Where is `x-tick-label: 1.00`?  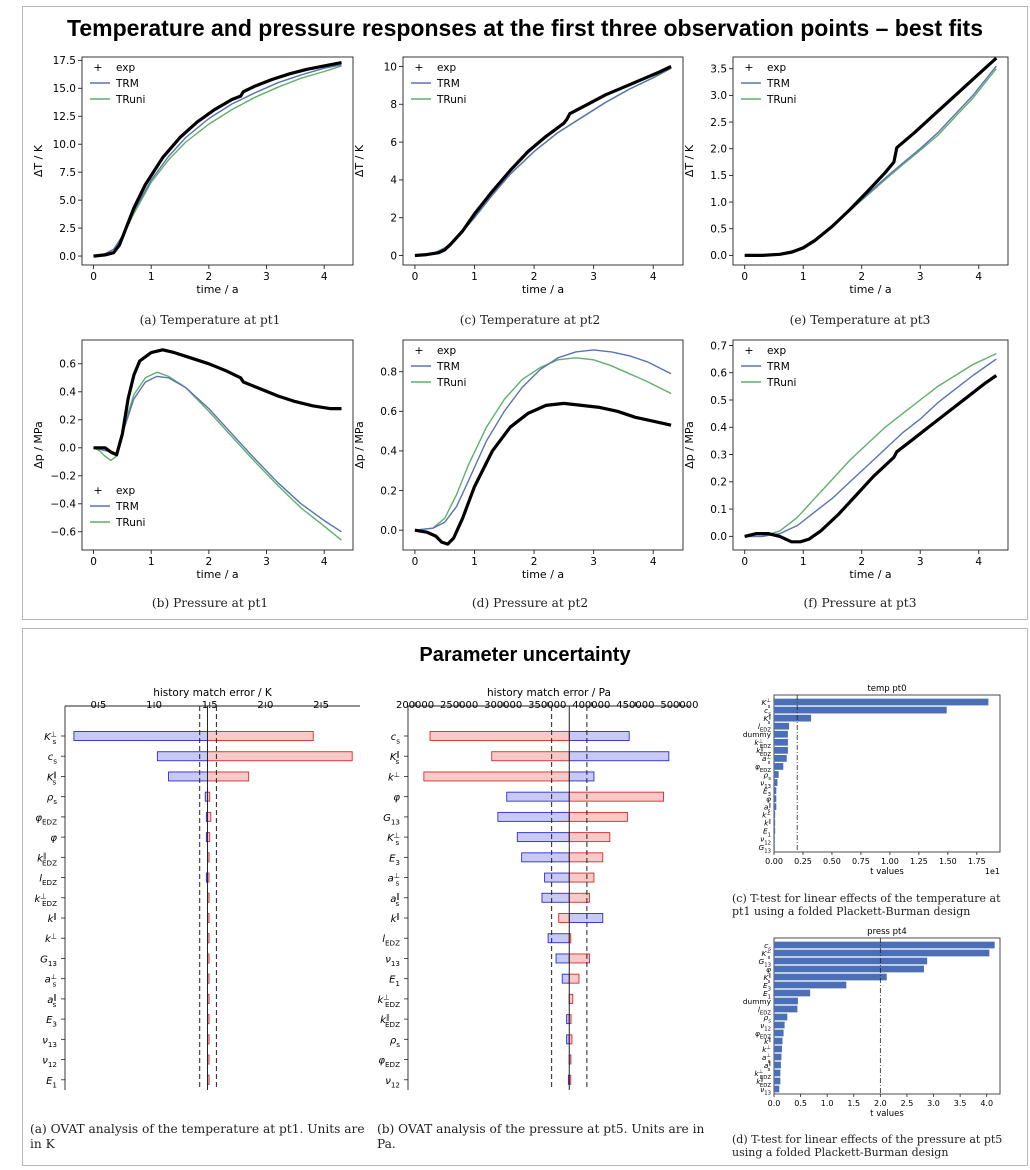
x-tick-label: 1.00 is located at coordinates (890, 861).